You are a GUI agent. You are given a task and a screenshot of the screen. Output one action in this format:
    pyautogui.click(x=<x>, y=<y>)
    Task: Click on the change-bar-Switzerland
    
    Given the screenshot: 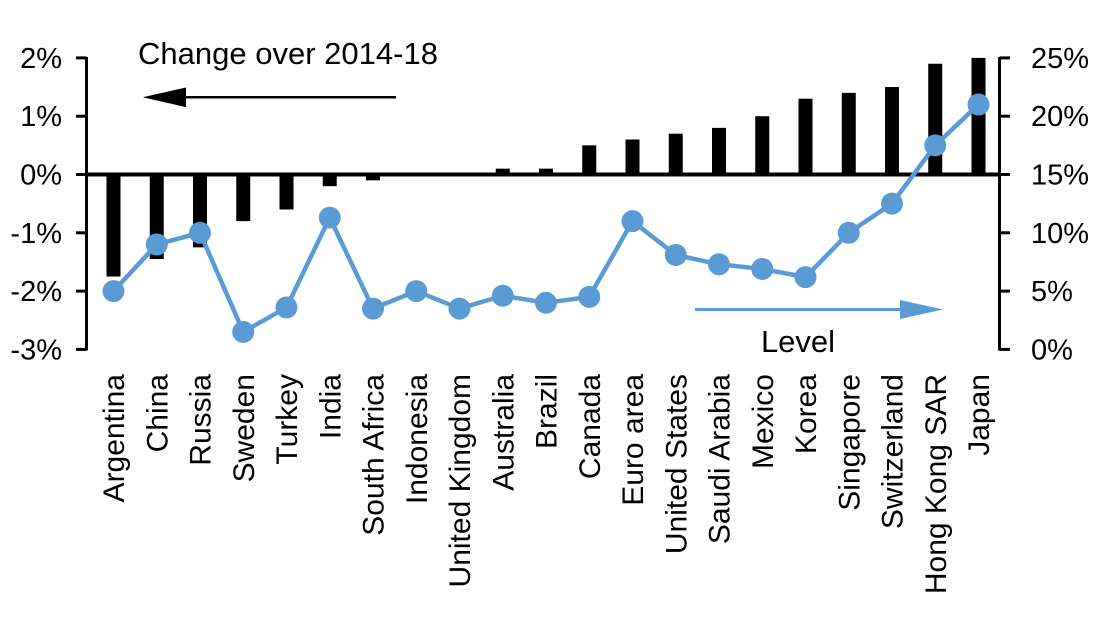 What is the action you would take?
    pyautogui.click(x=892, y=131)
    